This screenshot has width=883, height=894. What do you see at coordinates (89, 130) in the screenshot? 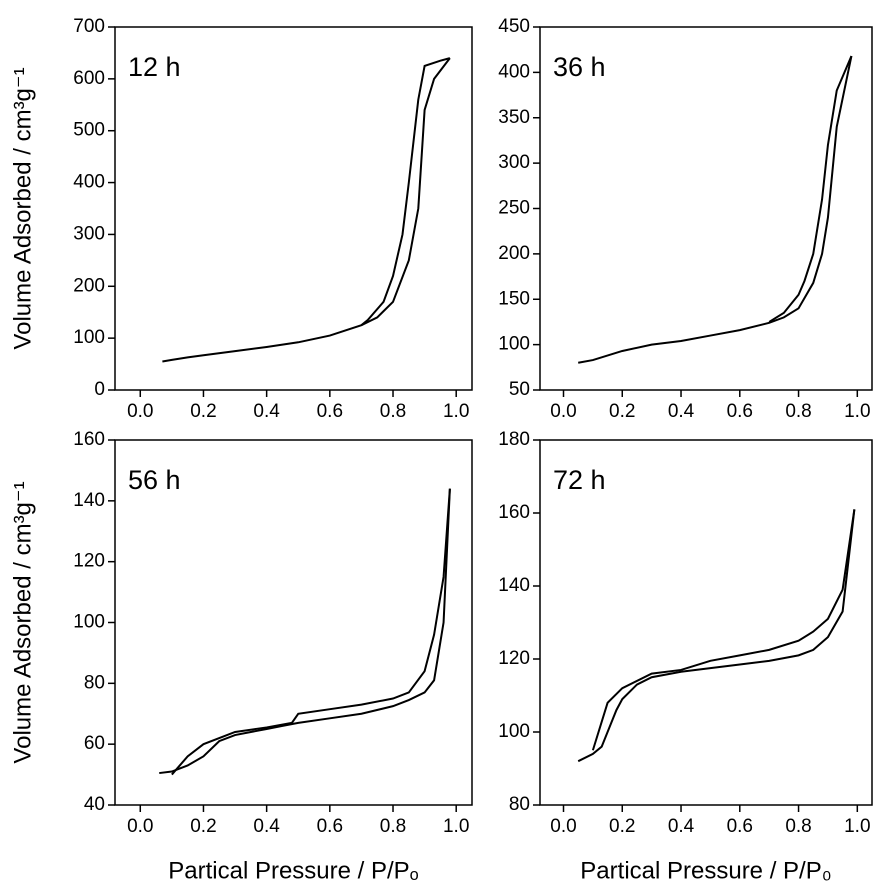
I see `y-tick-label: 500` at bounding box center [89, 130].